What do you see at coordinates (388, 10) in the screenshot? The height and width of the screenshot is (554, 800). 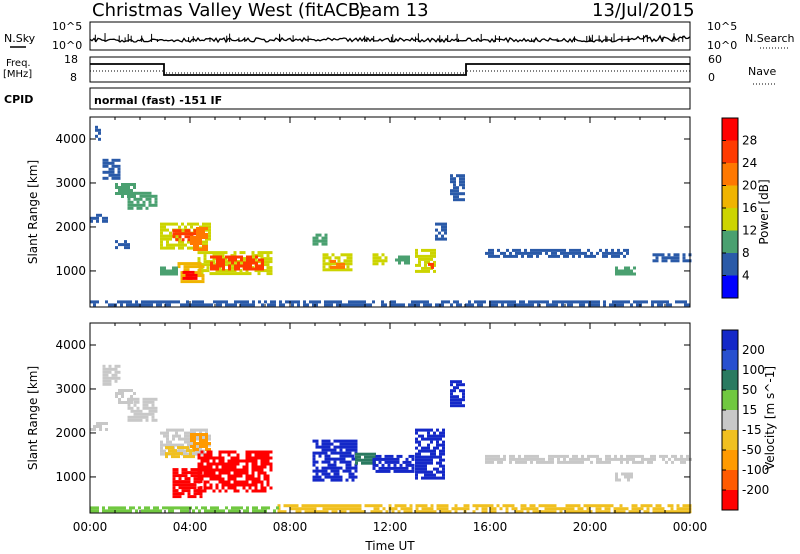 I see `beam-title: Beam 13` at bounding box center [388, 10].